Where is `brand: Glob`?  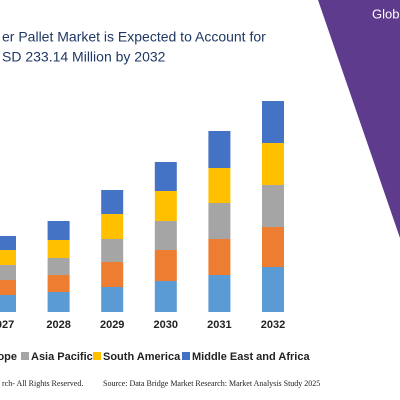
brand: Glob is located at coordinates (385, 13).